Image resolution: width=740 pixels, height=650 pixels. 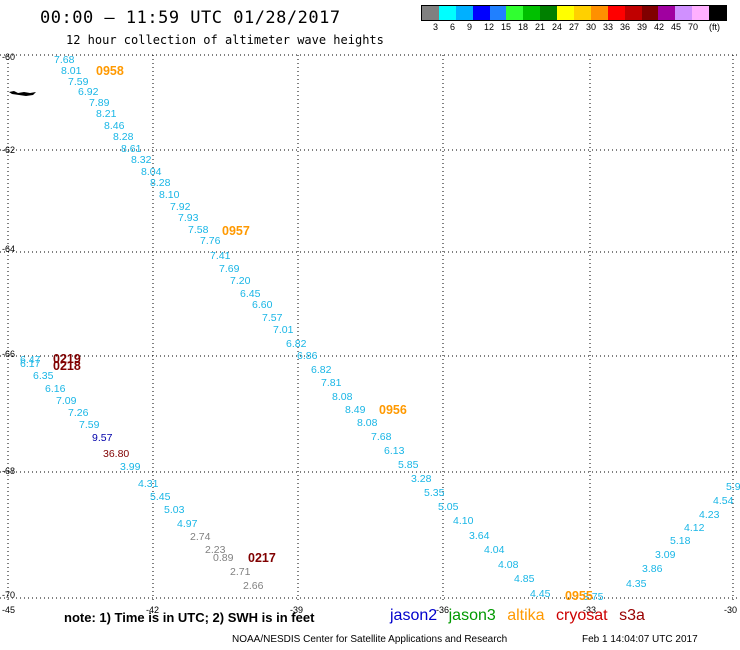 What do you see at coordinates (55, 389) in the screenshot?
I see `wave-height-label: 6.16` at bounding box center [55, 389].